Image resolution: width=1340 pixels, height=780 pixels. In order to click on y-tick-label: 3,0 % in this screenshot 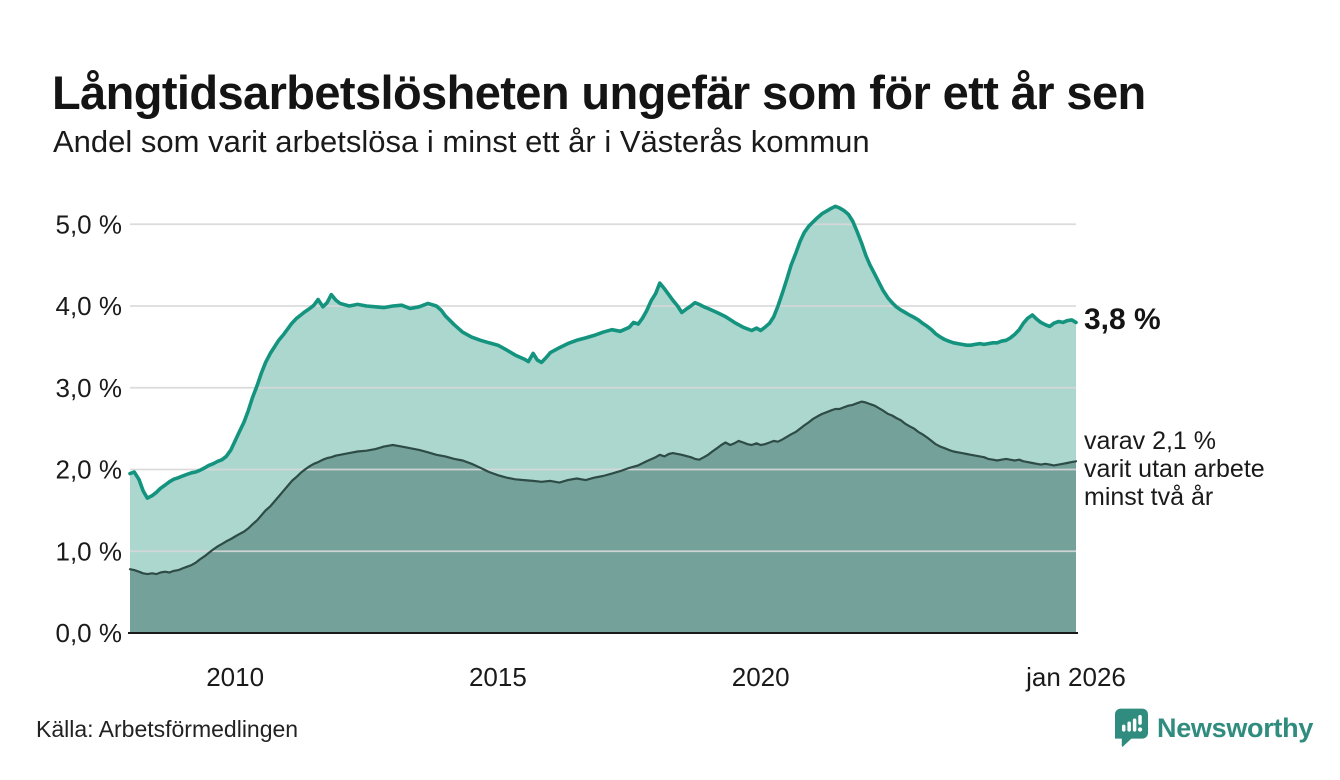, I will do `click(89, 388)`.